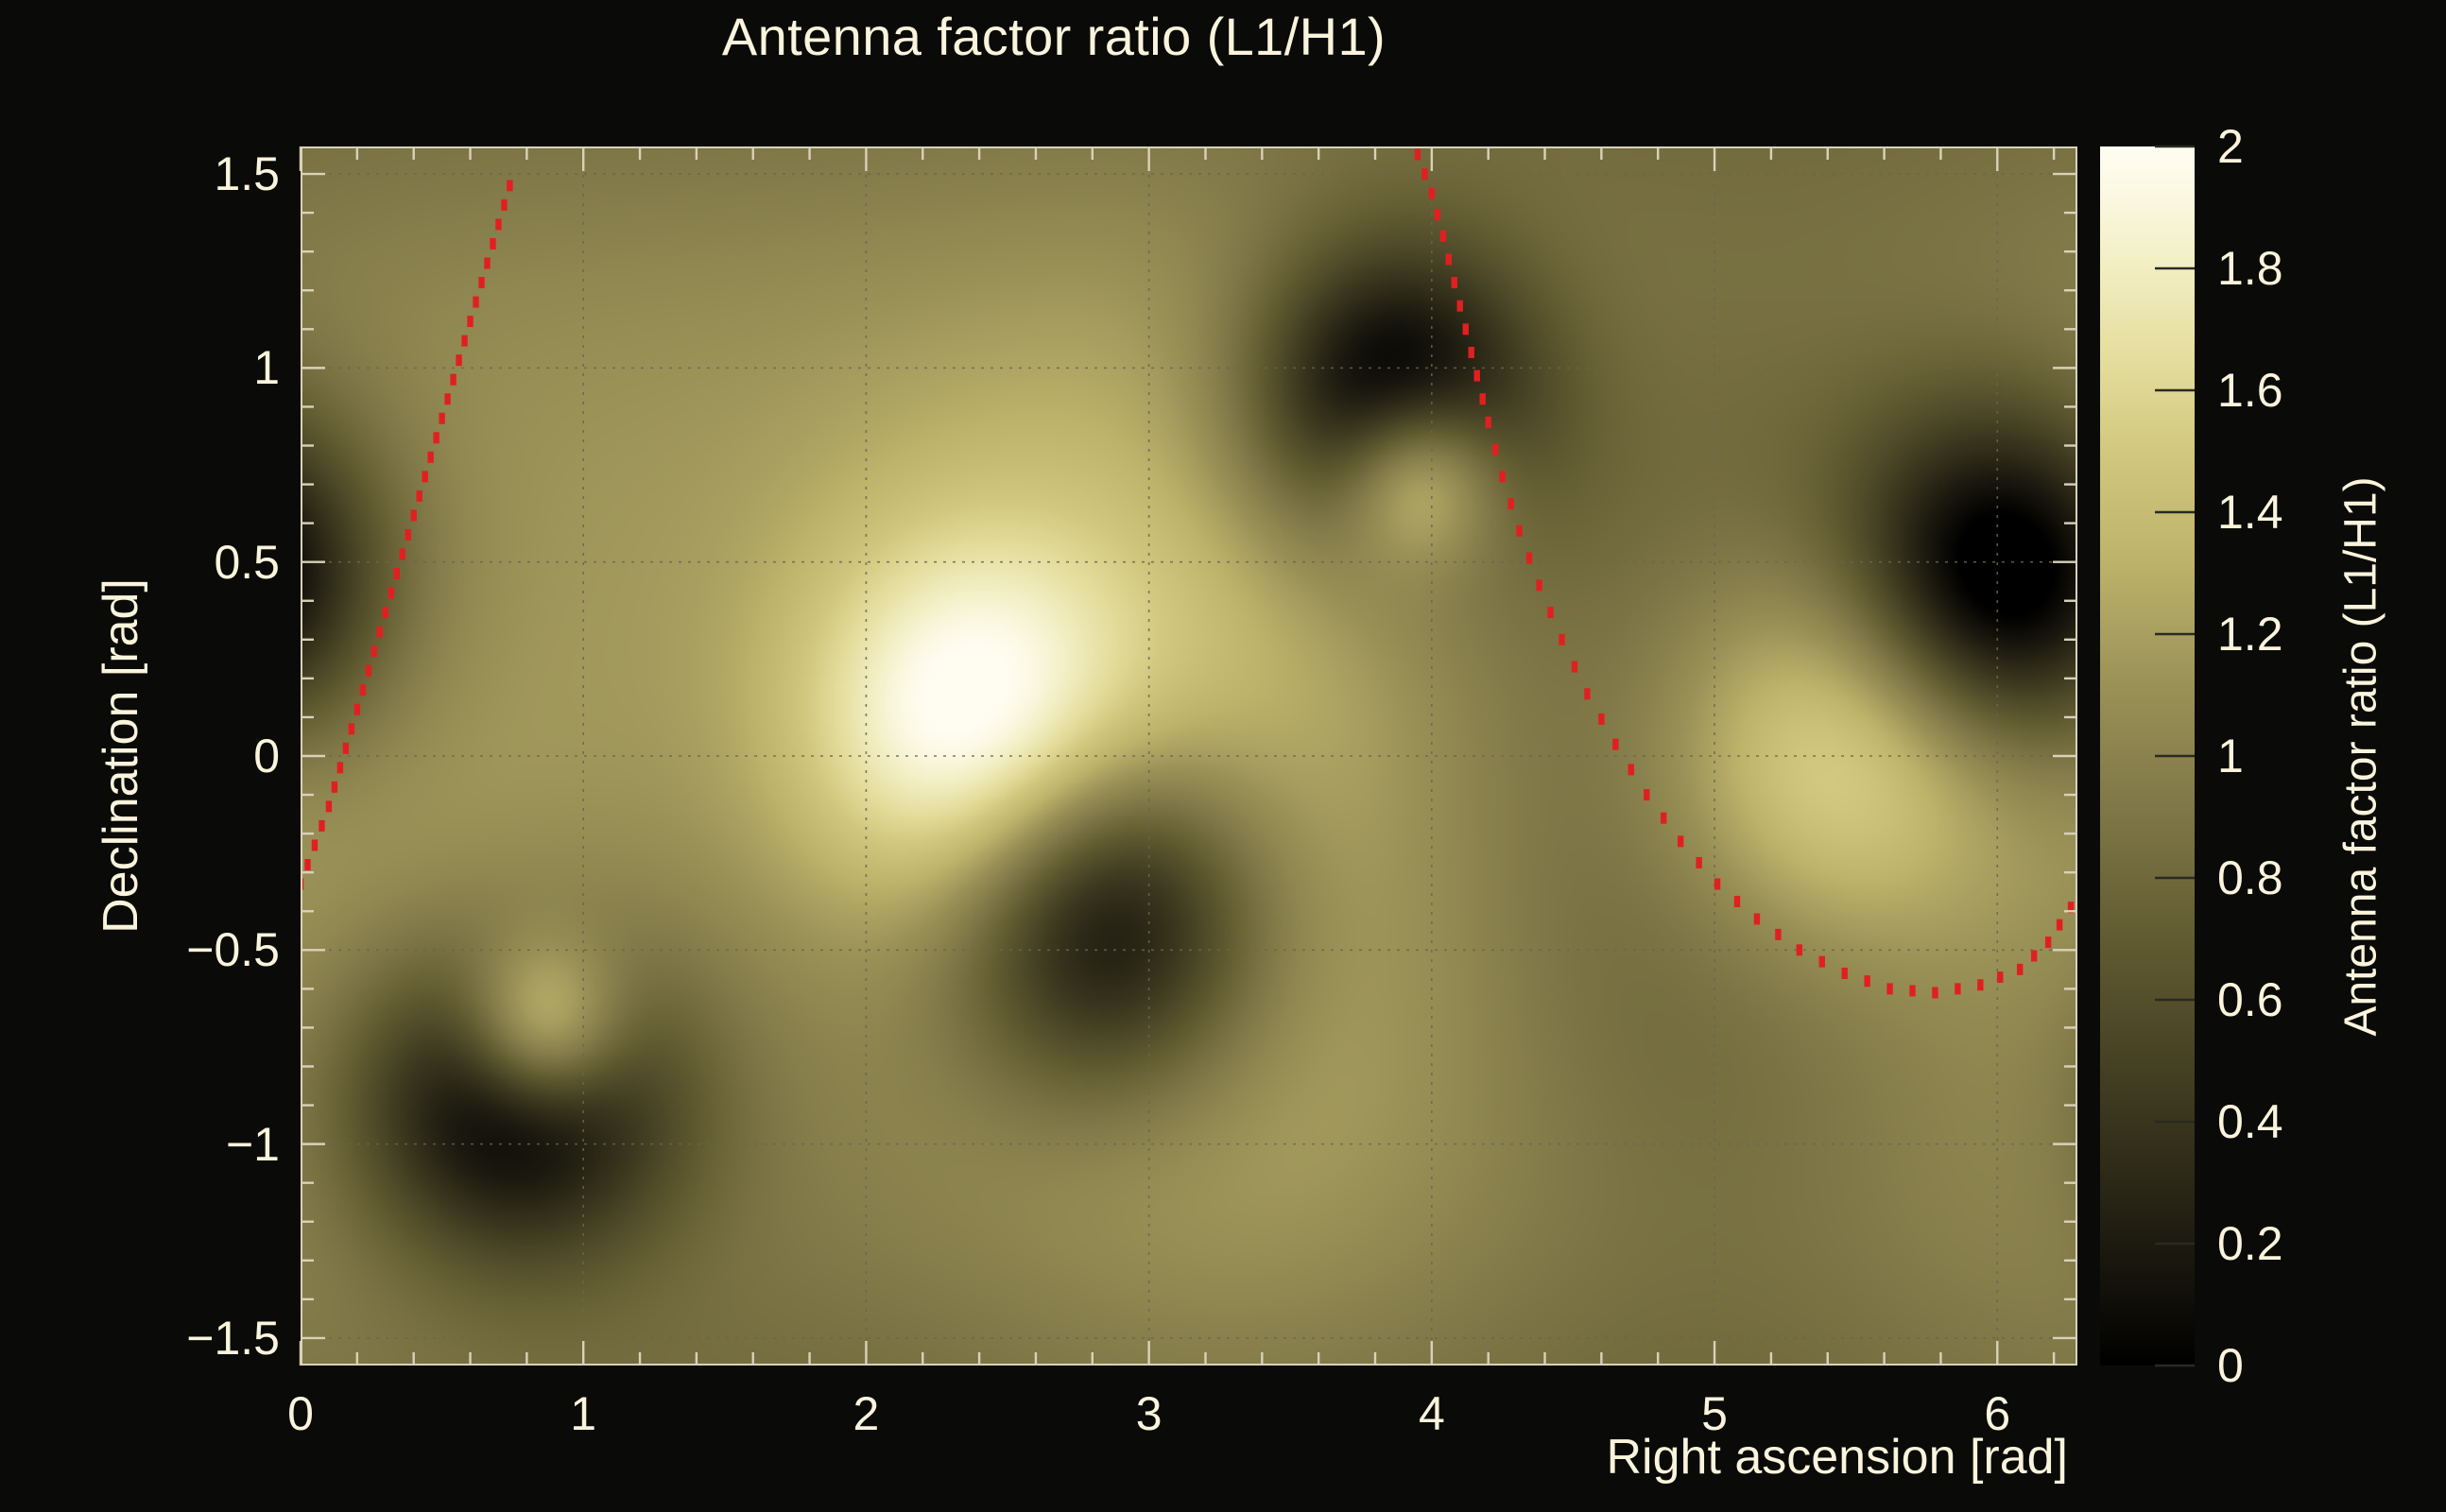  I want to click on x-tick-label: 3, so click(1149, 1413).